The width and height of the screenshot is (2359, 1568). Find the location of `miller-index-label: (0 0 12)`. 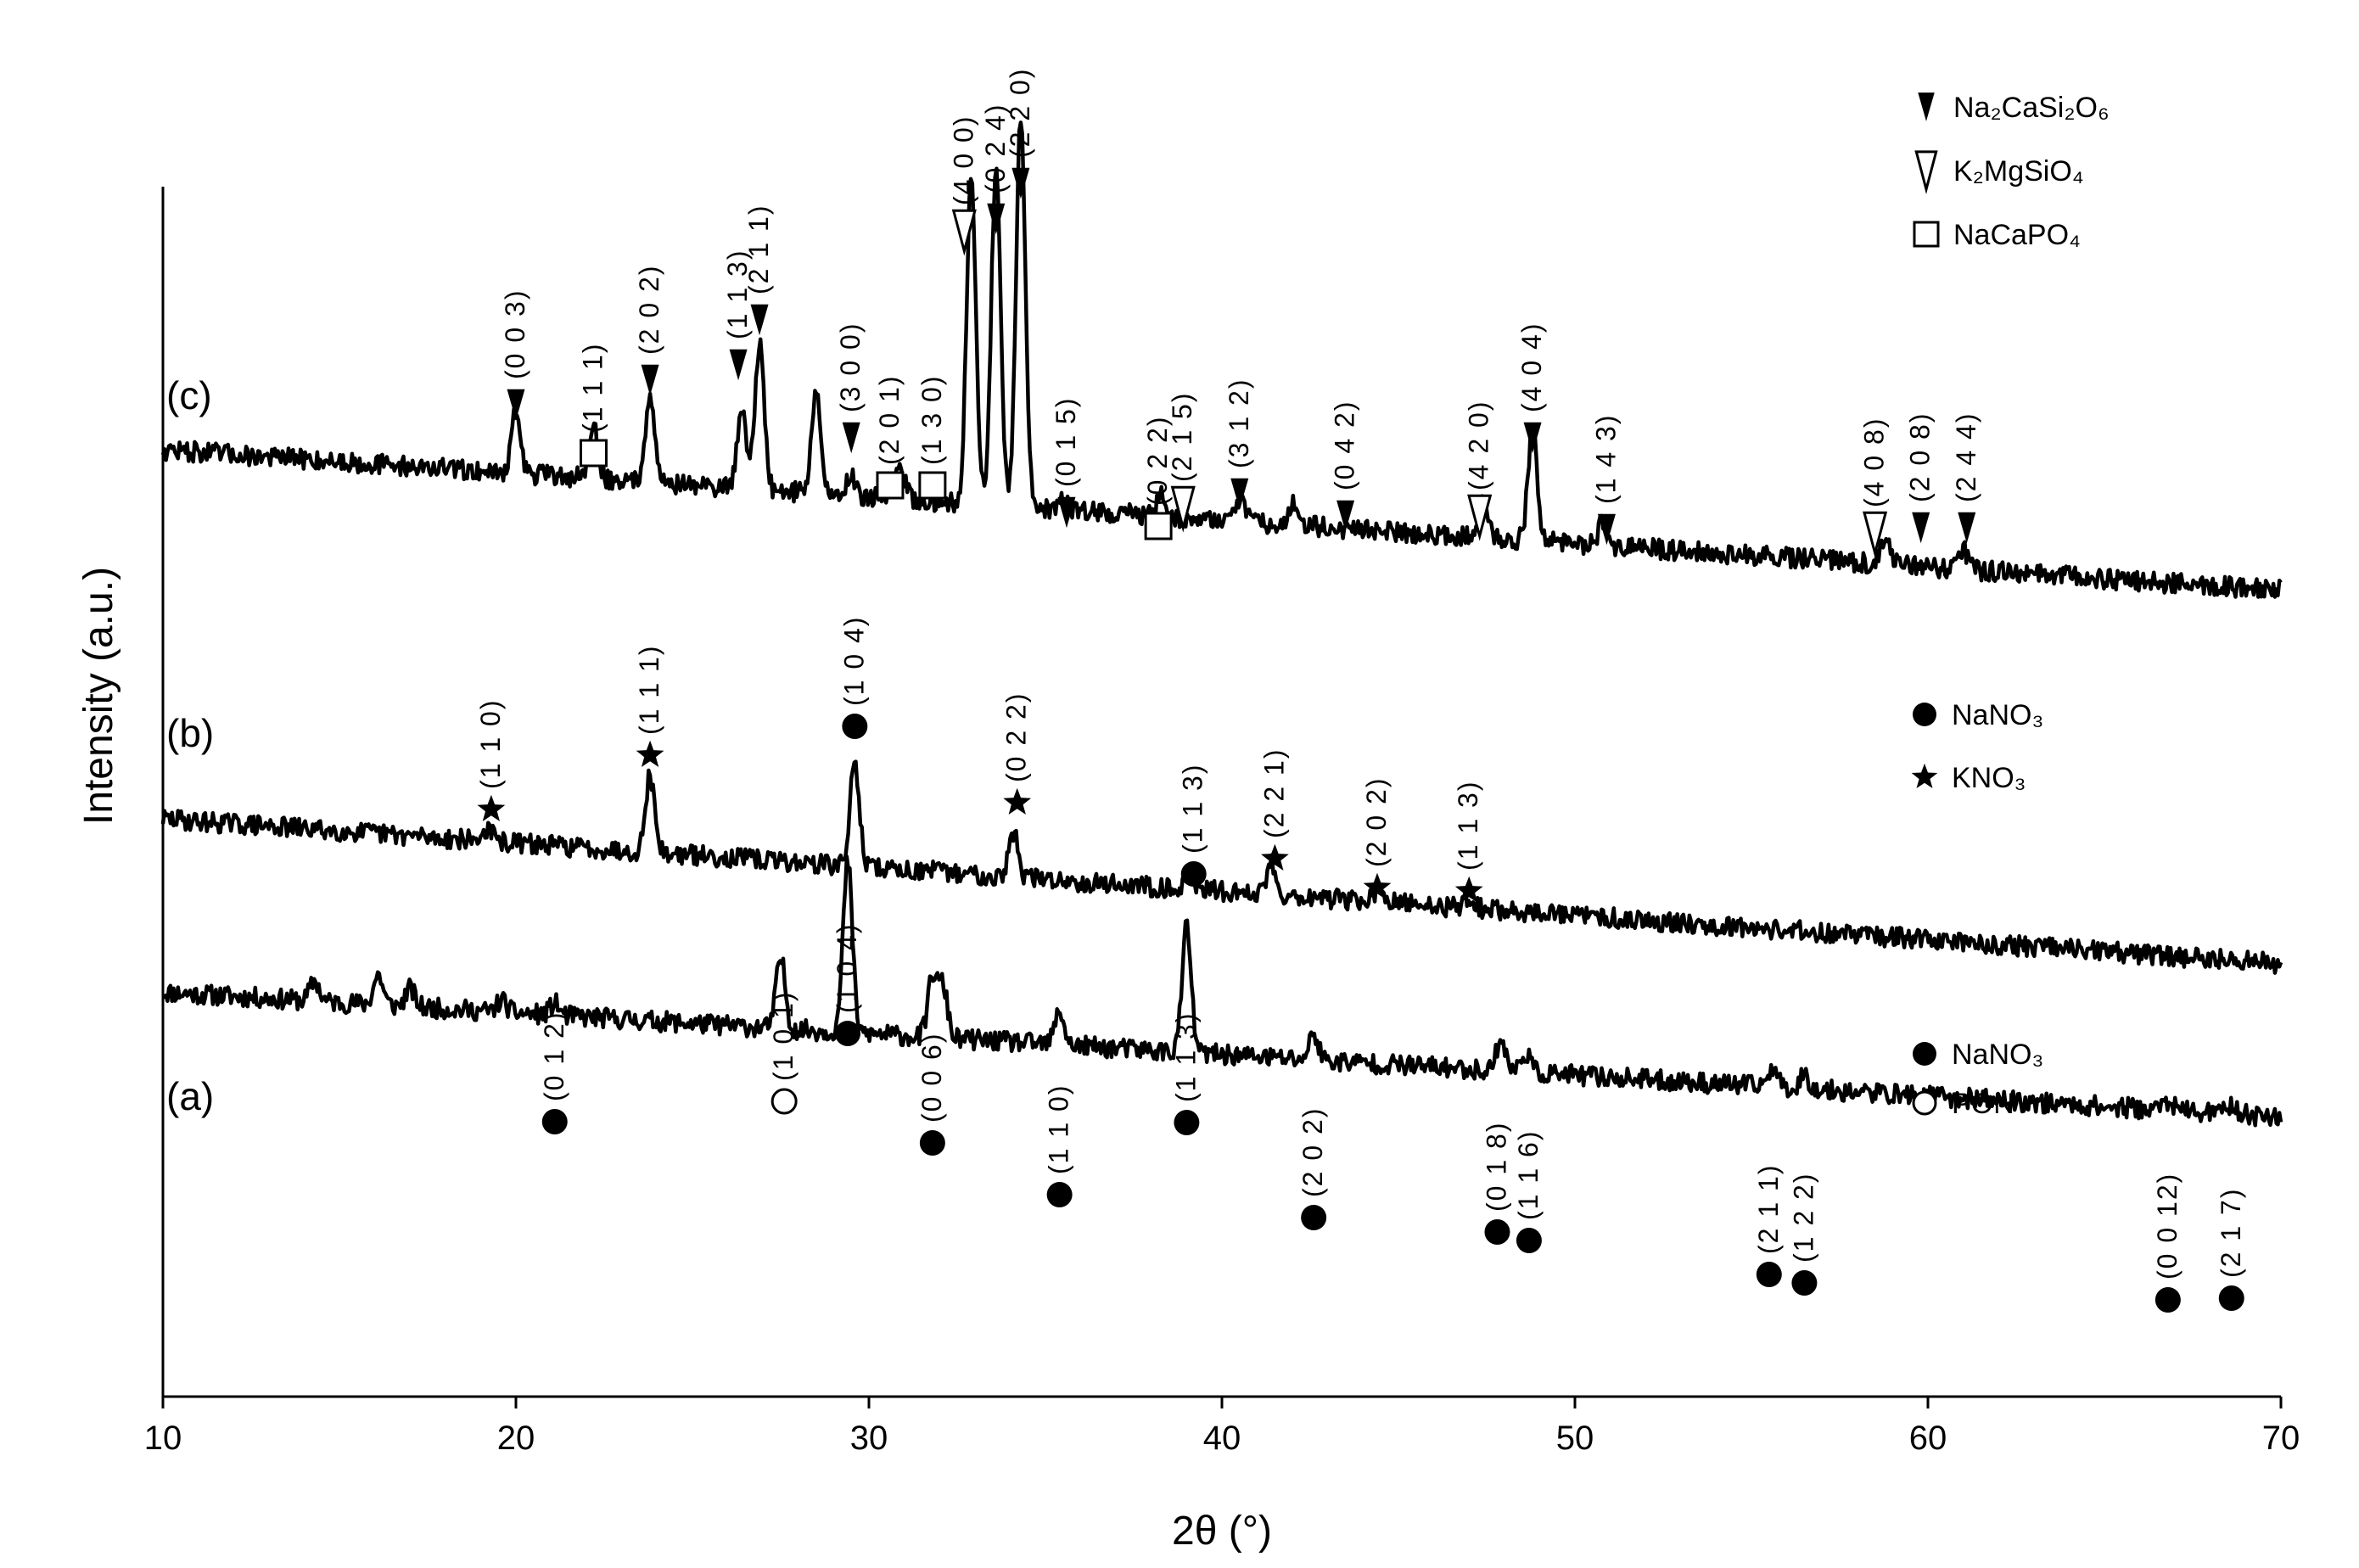

miller-index-label: (0 0 12) is located at coordinates (2167, 1226).